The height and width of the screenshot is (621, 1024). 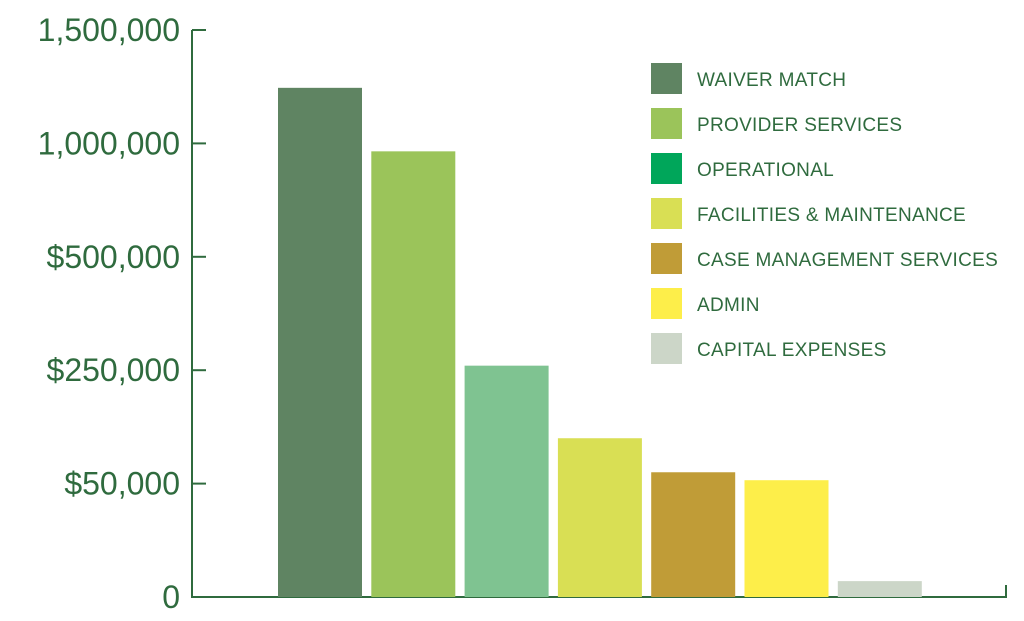 What do you see at coordinates (113, 370) in the screenshot?
I see `y-tick-label: $250,000` at bounding box center [113, 370].